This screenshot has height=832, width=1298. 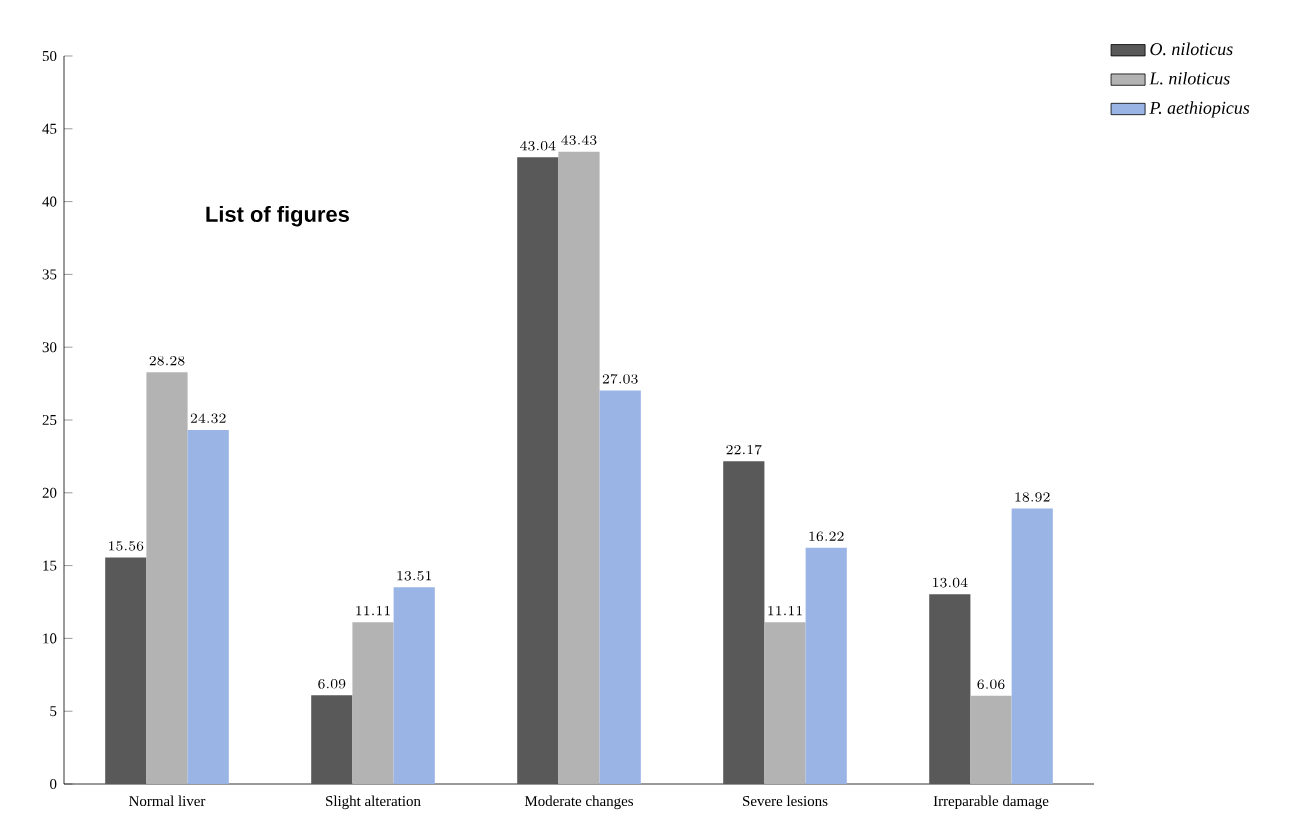 I want to click on legend-label: L. niloticus, so click(x=1189, y=78).